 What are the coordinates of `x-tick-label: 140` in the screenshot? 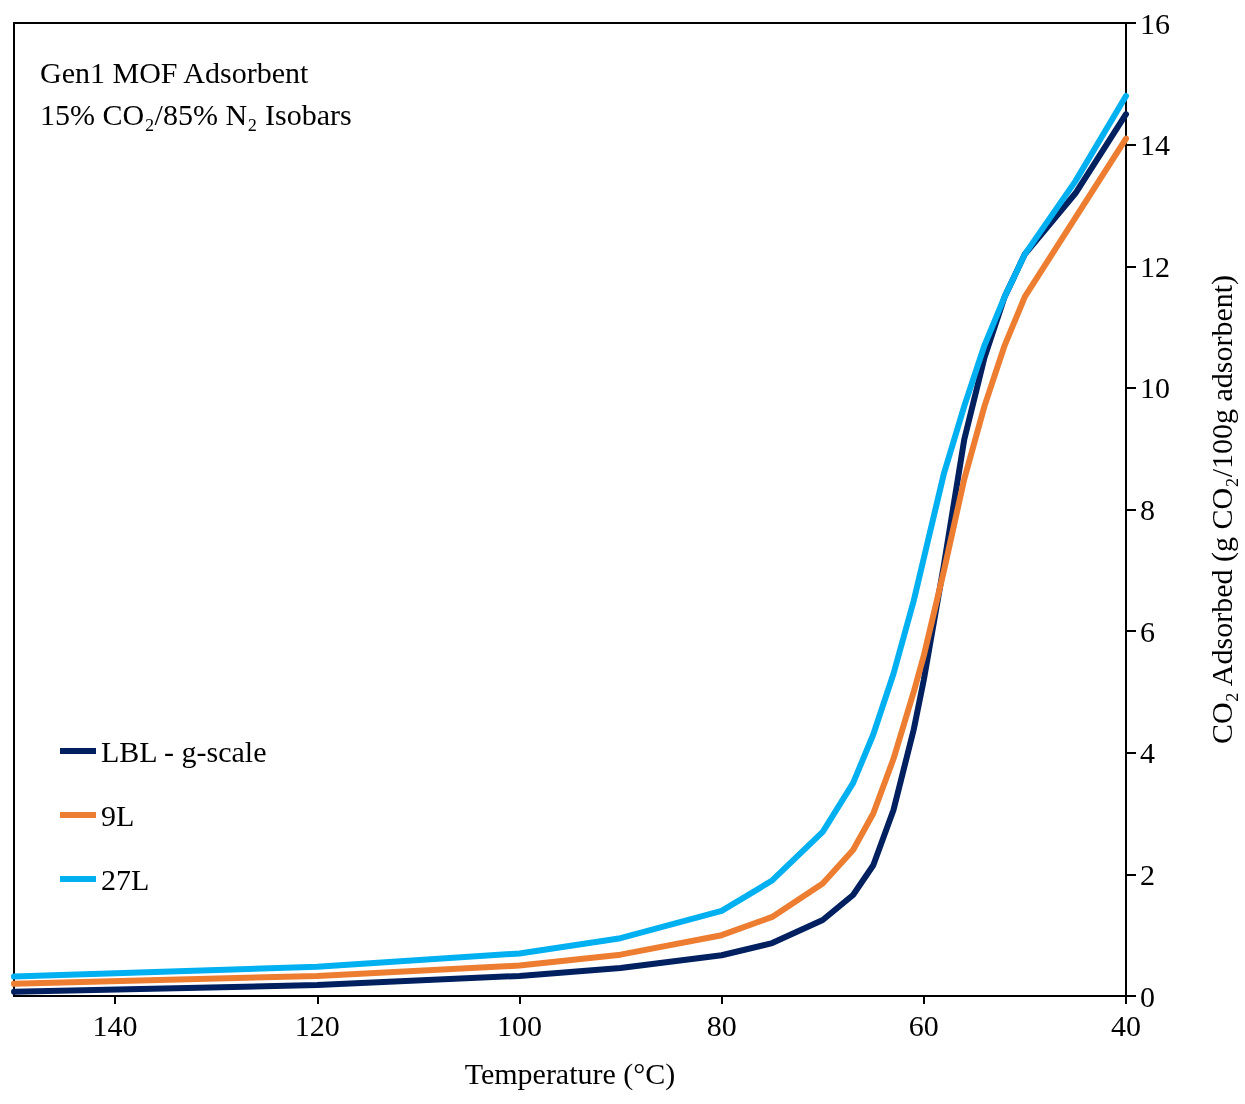 It's located at (115, 1025).